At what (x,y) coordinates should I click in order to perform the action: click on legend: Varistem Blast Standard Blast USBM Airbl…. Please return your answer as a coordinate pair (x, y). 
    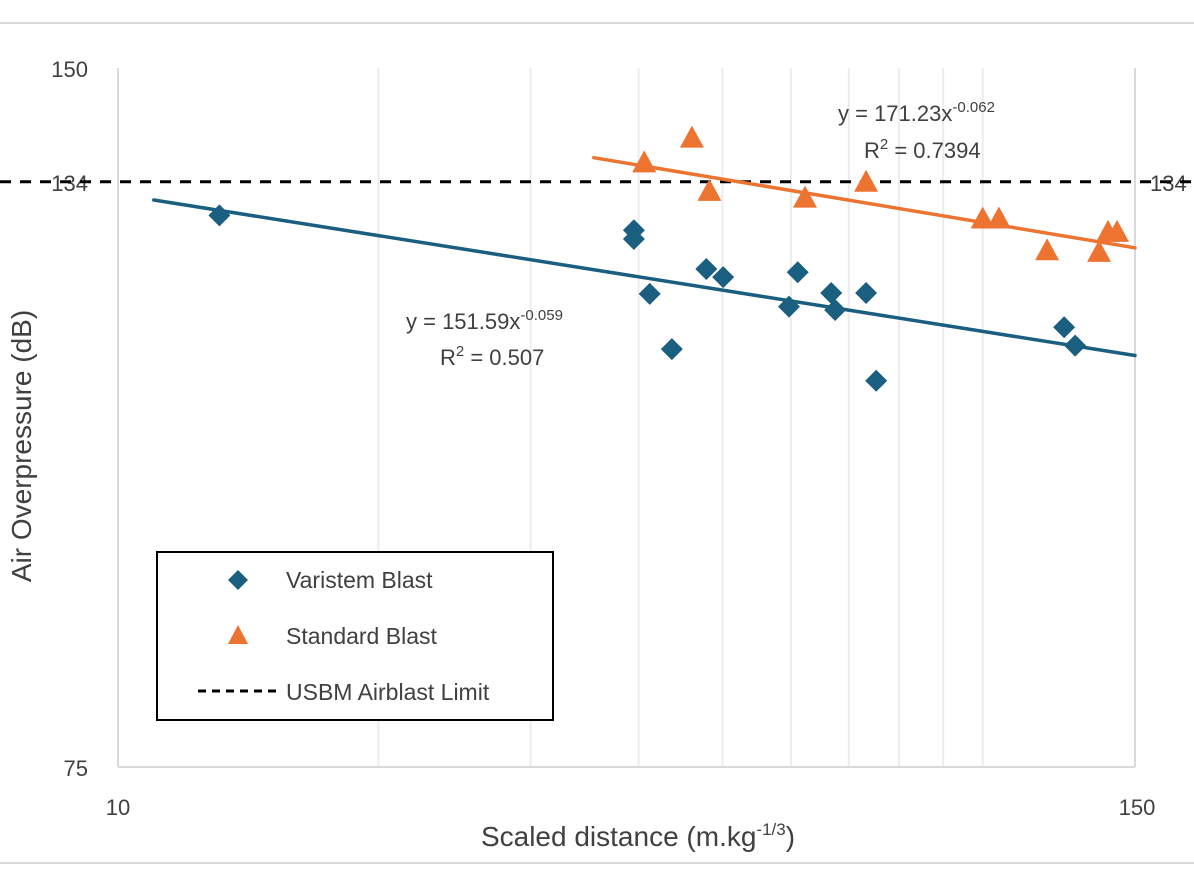
    Looking at the image, I should click on (355, 636).